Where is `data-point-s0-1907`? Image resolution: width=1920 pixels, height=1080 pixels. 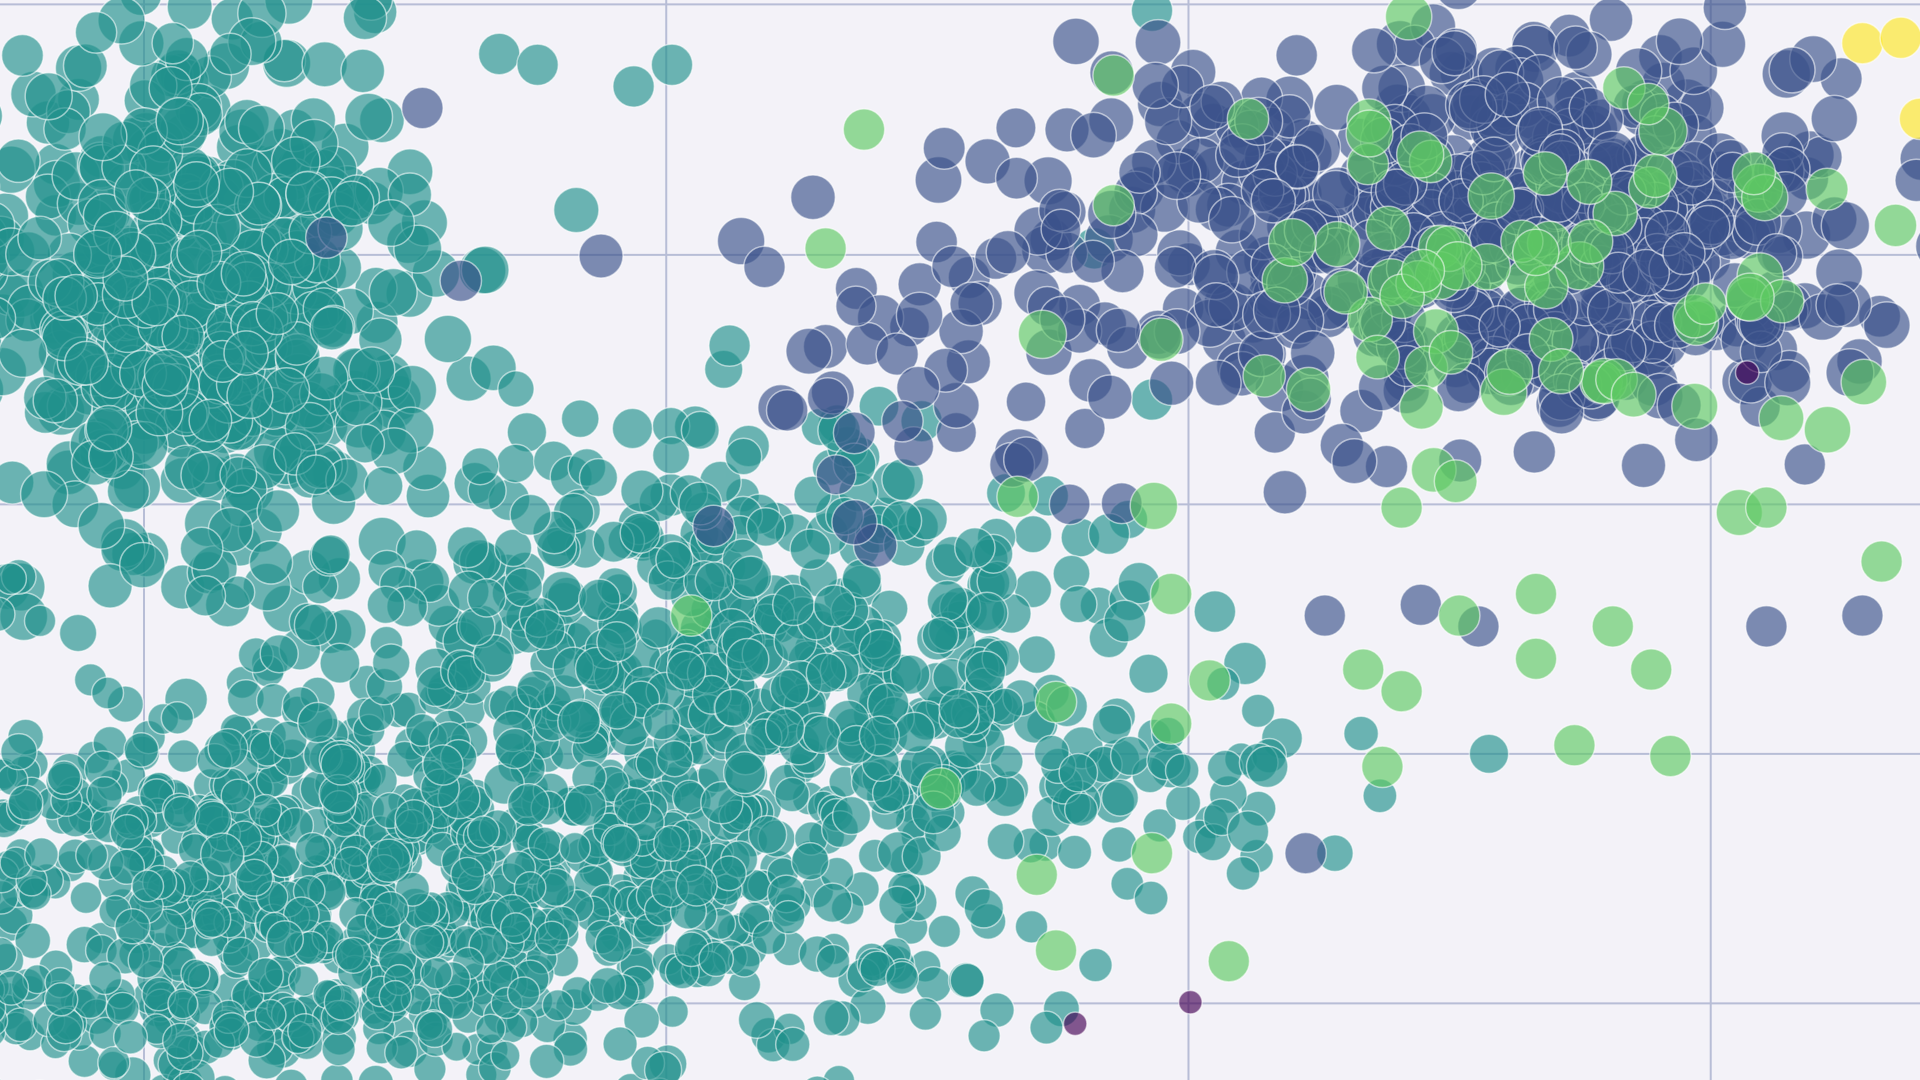
data-point-s0-1907 is located at coordinates (1148, 674).